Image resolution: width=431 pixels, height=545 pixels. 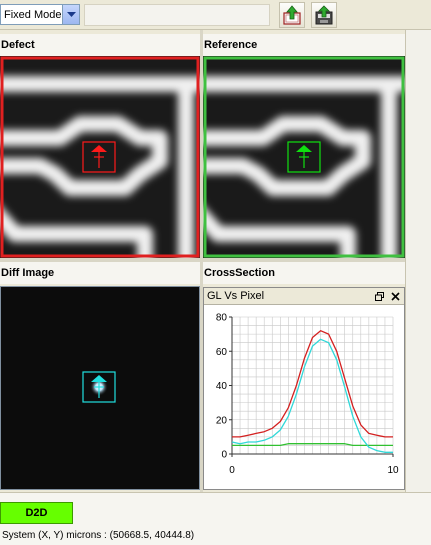 What do you see at coordinates (232, 470) in the screenshot?
I see `x-tick-label: 0` at bounding box center [232, 470].